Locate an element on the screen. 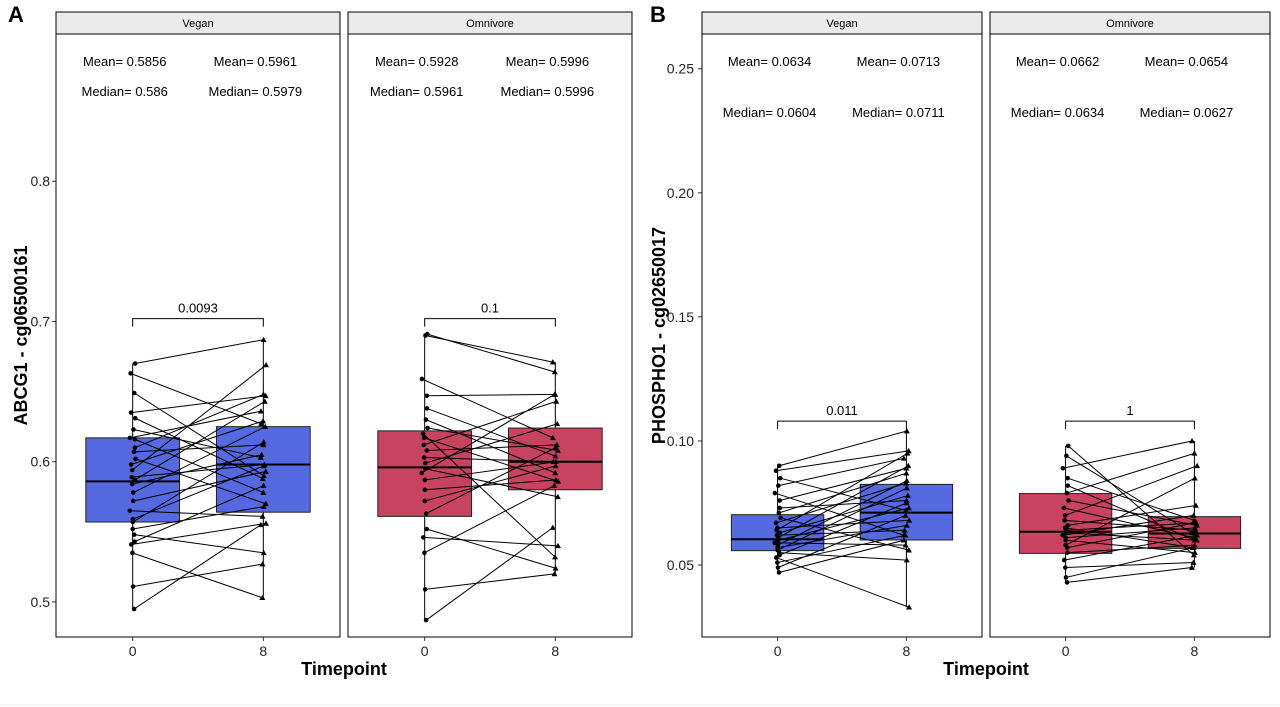 This screenshot has width=1280, height=707. mean-label: Mean= 0.0662 is located at coordinates (1057, 61).